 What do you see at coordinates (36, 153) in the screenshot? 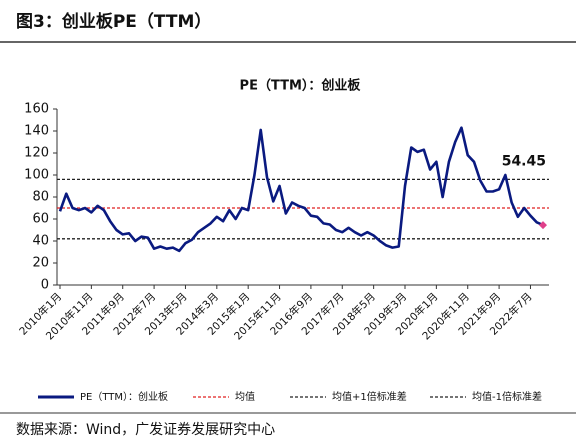
I see `y-tick-label: 120` at bounding box center [36, 153].